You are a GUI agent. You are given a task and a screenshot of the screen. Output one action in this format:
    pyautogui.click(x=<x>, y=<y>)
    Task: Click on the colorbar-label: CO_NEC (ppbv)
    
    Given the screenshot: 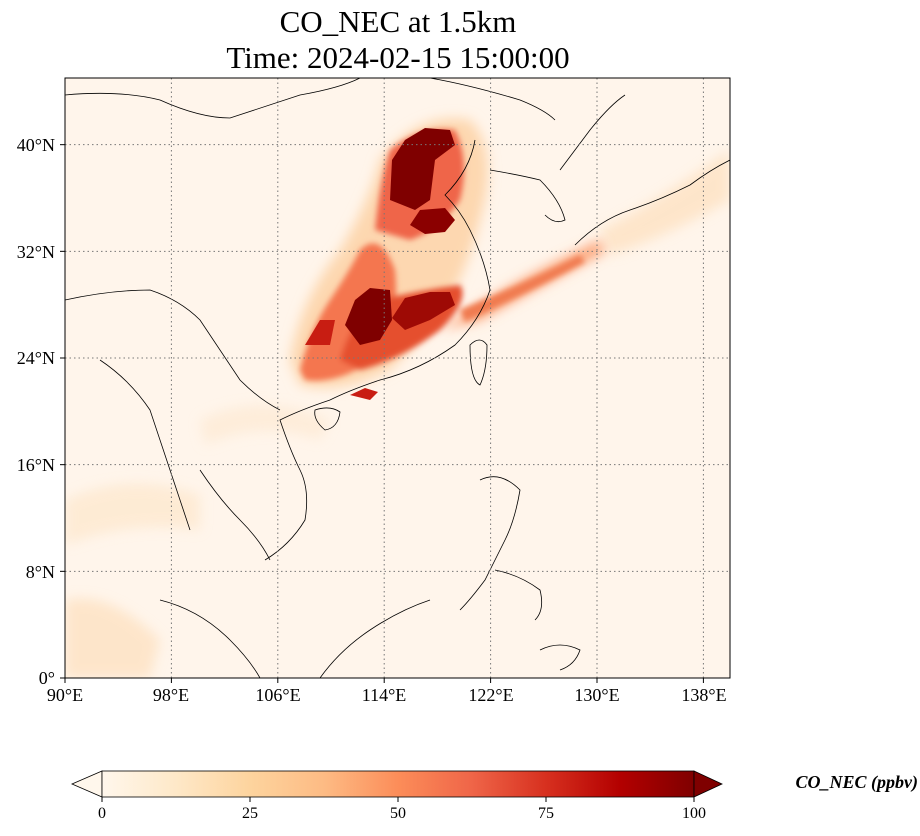 What is the action you would take?
    pyautogui.click(x=857, y=782)
    